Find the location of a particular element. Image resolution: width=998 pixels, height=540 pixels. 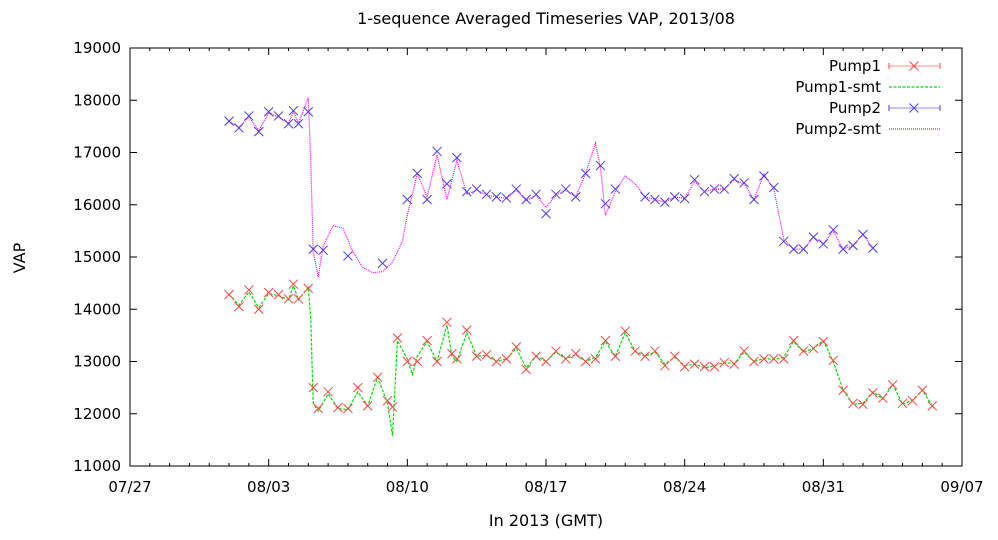

x-tick-label: 07/27 is located at coordinates (129, 487).